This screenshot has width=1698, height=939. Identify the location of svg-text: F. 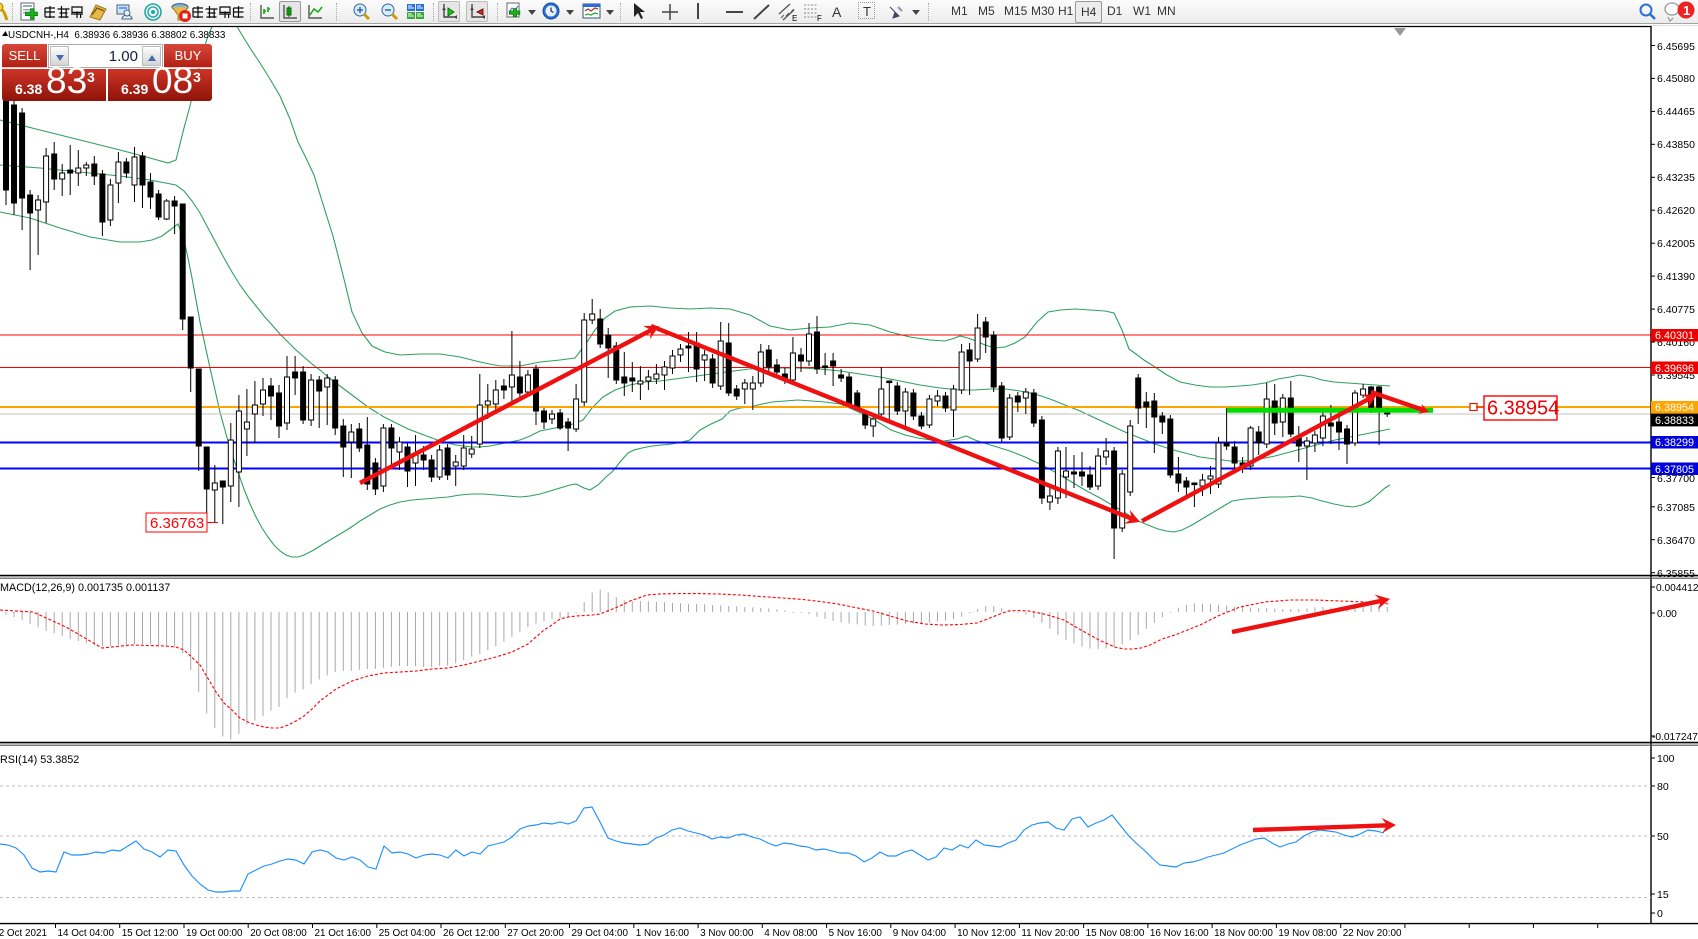
(819, 18).